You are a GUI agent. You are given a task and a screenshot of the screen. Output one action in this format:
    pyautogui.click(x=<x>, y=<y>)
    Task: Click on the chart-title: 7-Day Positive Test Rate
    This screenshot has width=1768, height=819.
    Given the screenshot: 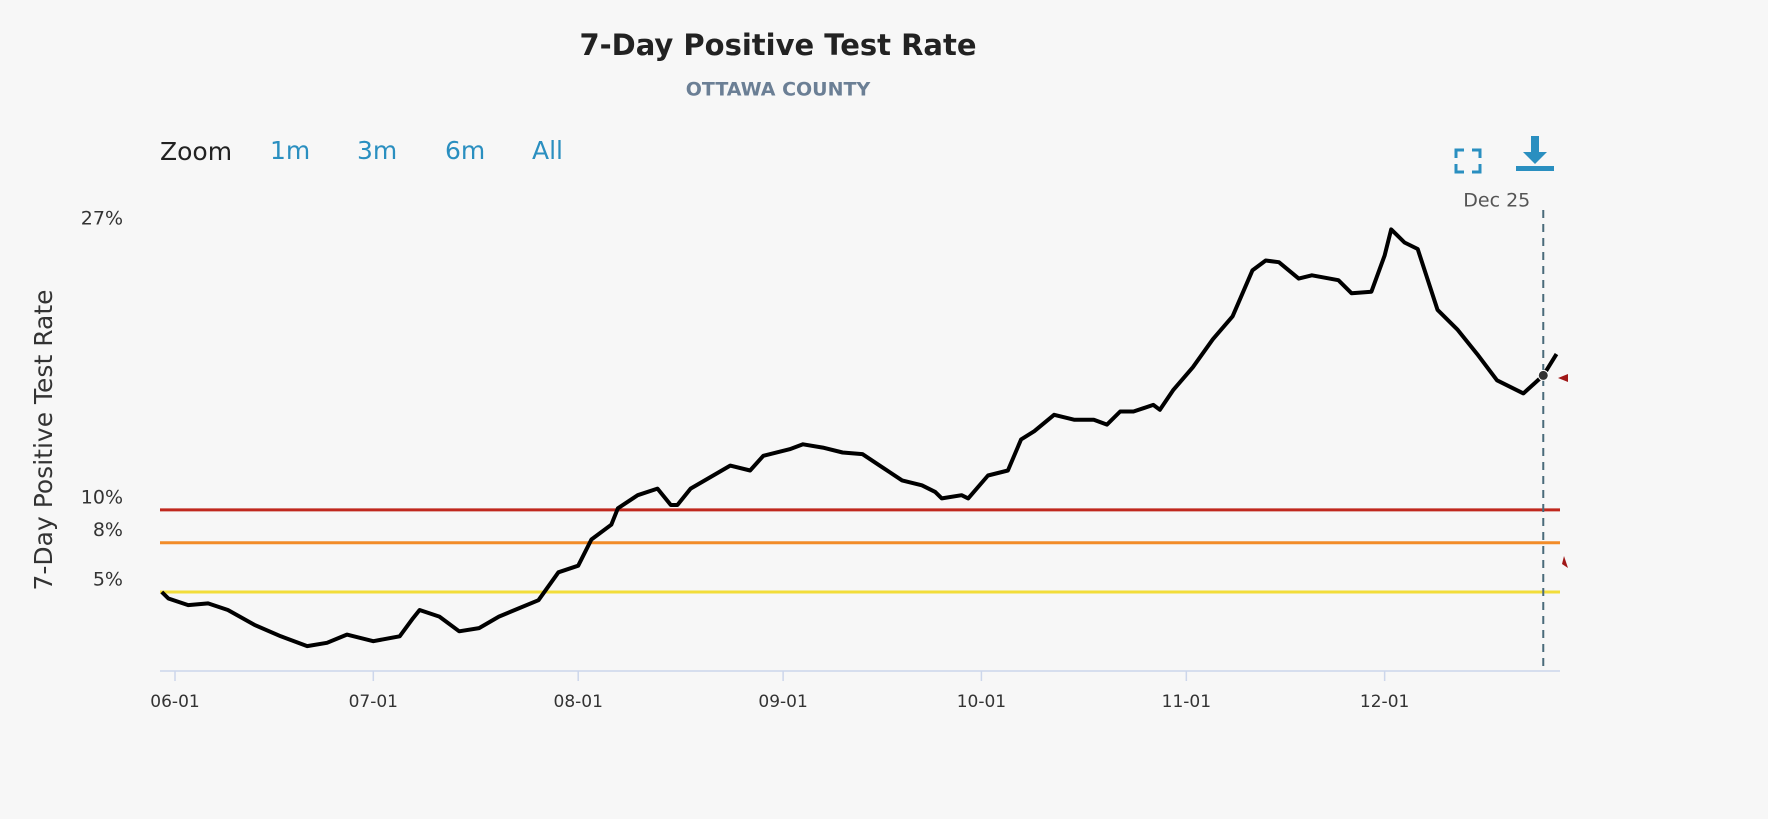 What is the action you would take?
    pyautogui.click(x=777, y=45)
    